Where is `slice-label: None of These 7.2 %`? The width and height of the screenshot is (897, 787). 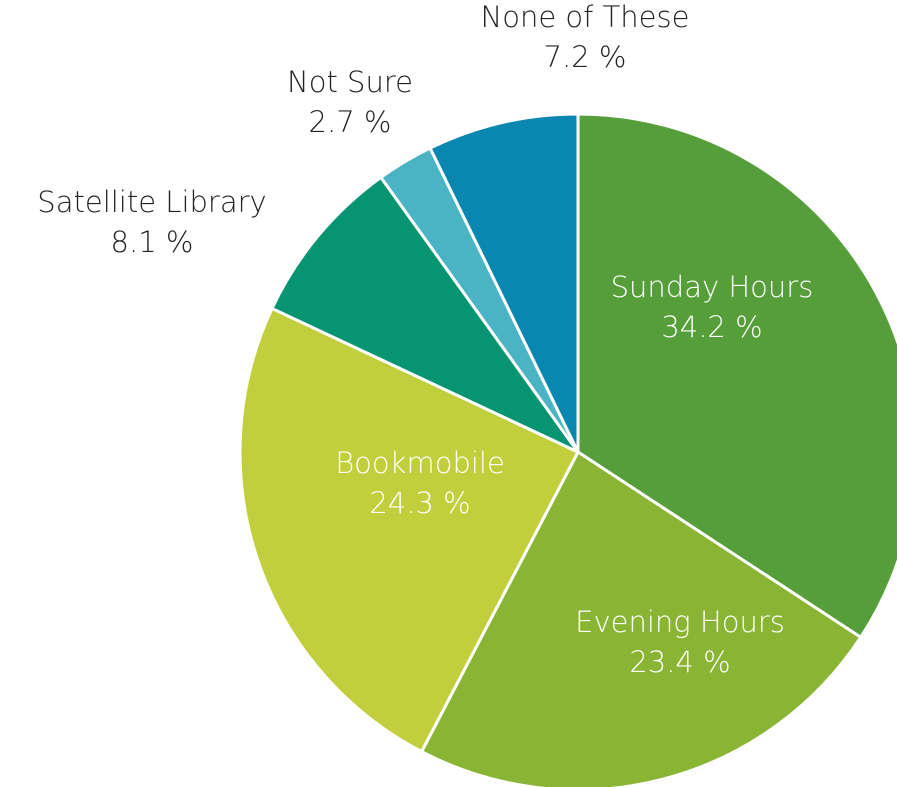 slice-label: None of These 7.2 % is located at coordinates (585, 37).